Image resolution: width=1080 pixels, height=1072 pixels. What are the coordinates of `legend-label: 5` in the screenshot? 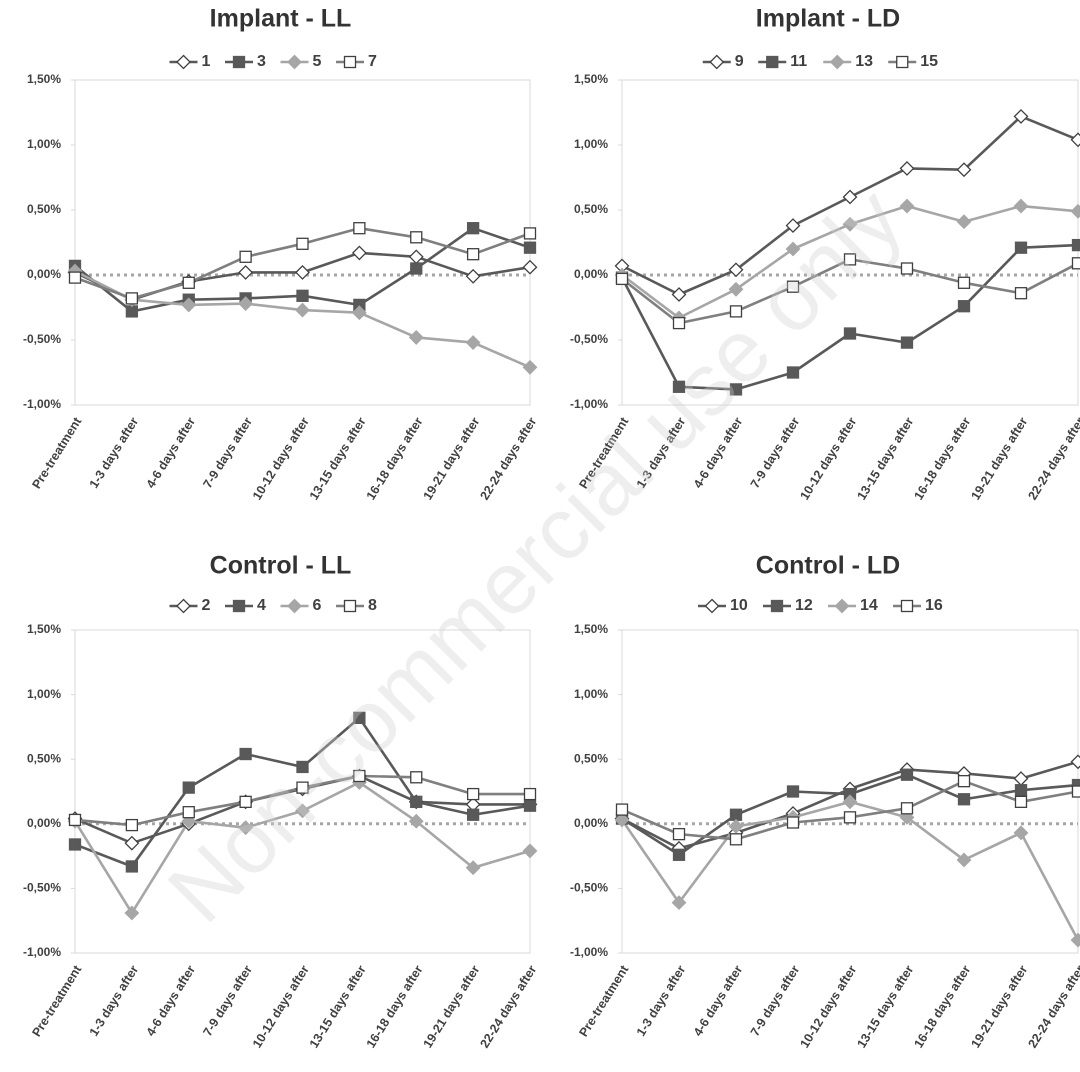 It's located at (317, 61).